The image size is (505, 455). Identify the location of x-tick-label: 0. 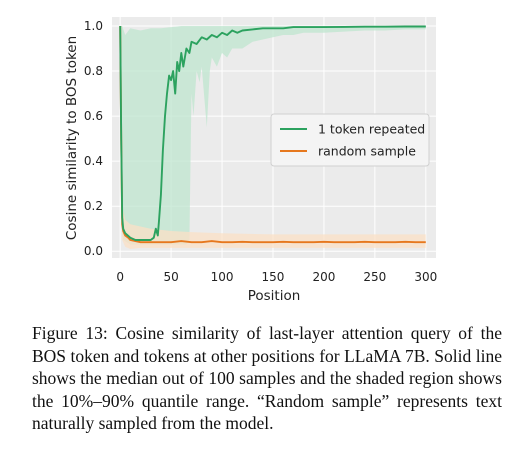
(120, 277).